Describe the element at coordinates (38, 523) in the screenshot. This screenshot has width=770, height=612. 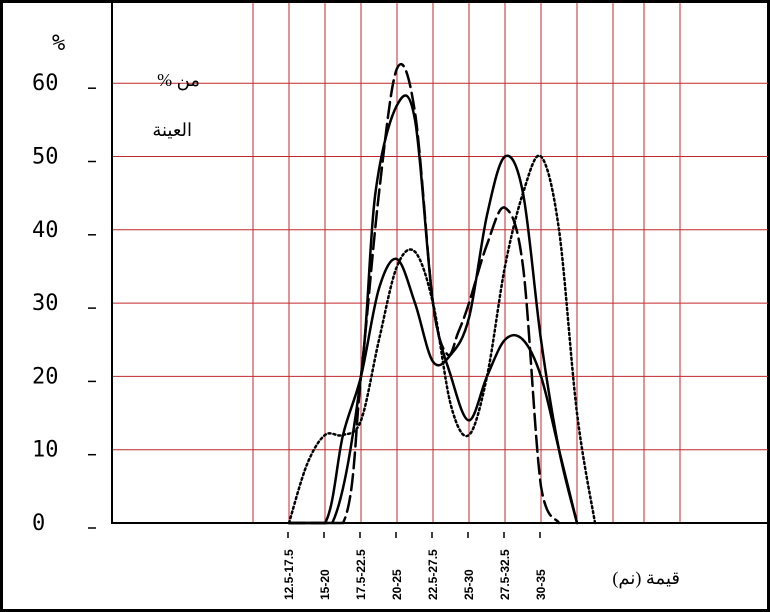
I see `y-tick-label-0: 0` at that location.